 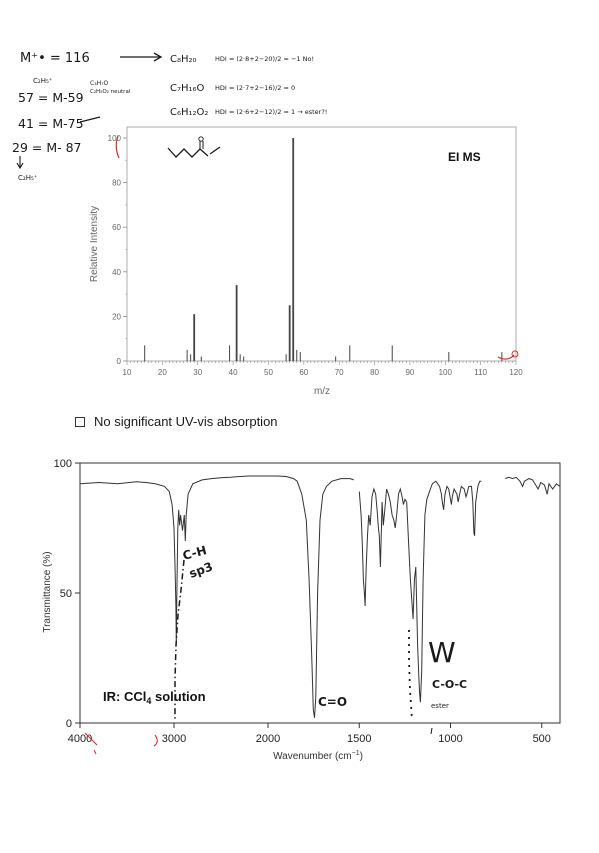 I want to click on ms-x-ticks: 10 20 30 40 50 60 70 80 90 100 110 120, so click(x=323, y=369).